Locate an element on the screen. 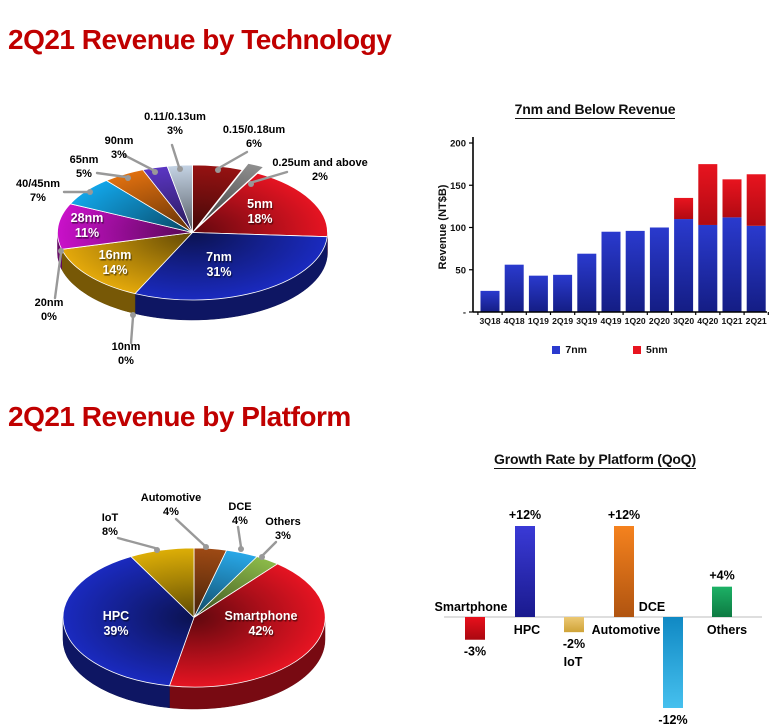 The width and height of the screenshot is (770, 728). pie-slice-16nm is located at coordinates (127, 263).